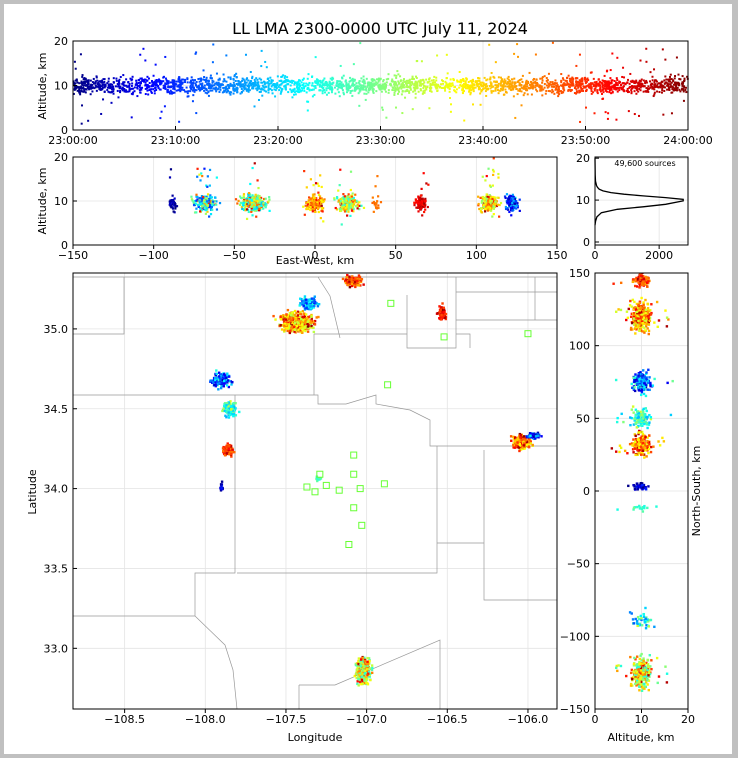 This screenshot has width=738, height=758. I want to click on east-west-xlabel: East-West, km, so click(315, 260).